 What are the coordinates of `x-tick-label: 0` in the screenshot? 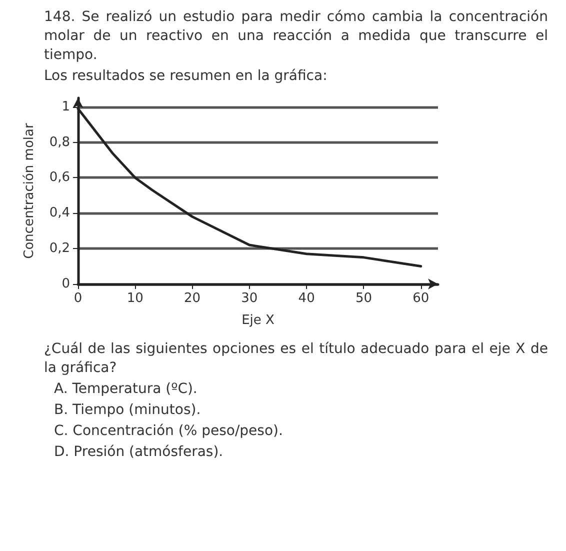 It's located at (78, 298).